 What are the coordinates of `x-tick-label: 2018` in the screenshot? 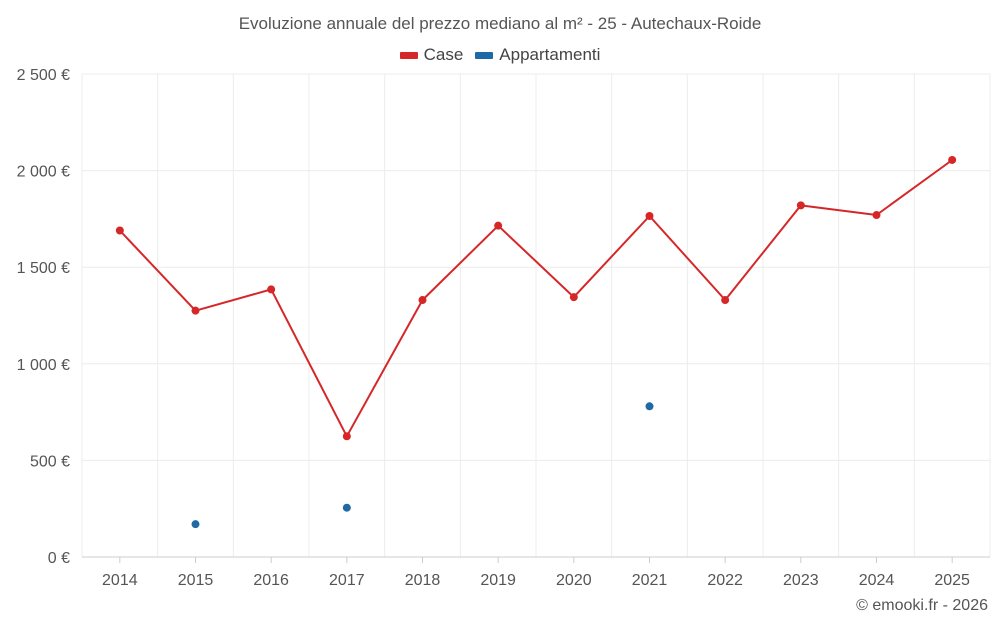 It's located at (423, 580).